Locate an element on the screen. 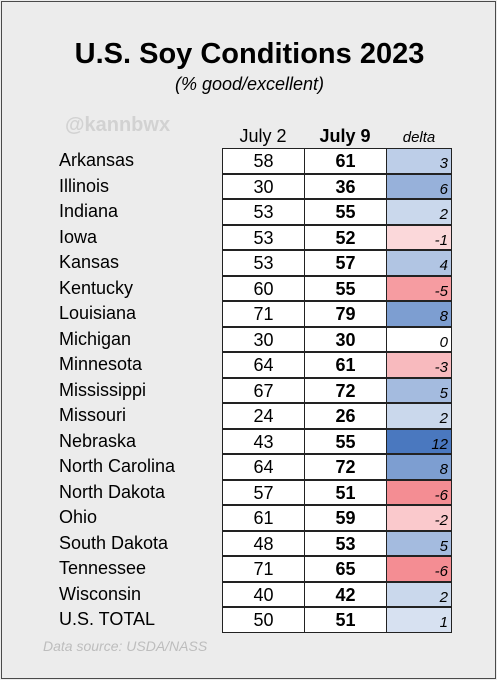 This screenshot has width=497, height=680. july9-value: 59 is located at coordinates (345, 518).